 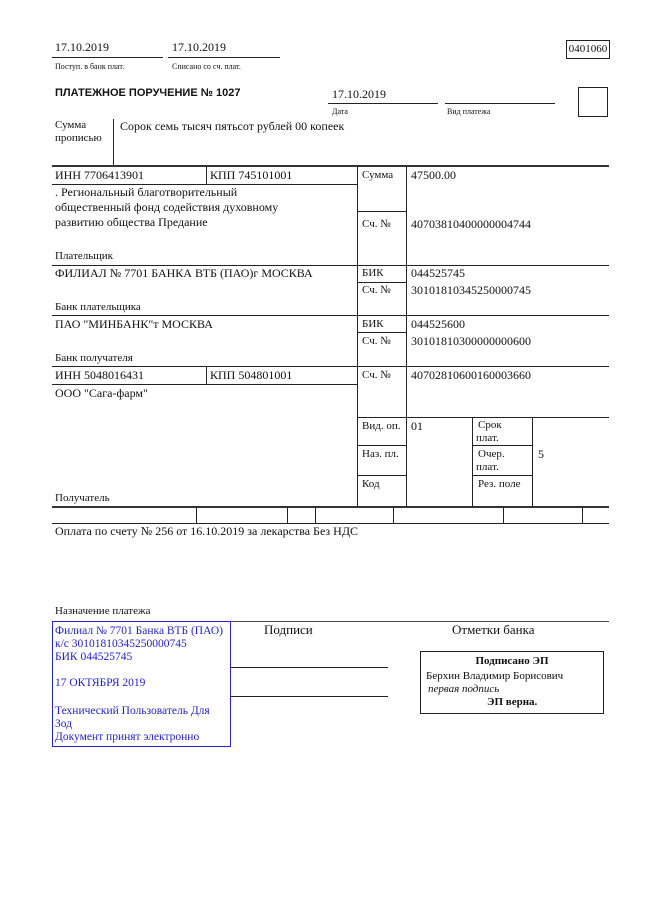 I want to click on stamp-date: 17 ОКТЯБРЯ 2019, so click(x=100, y=683).